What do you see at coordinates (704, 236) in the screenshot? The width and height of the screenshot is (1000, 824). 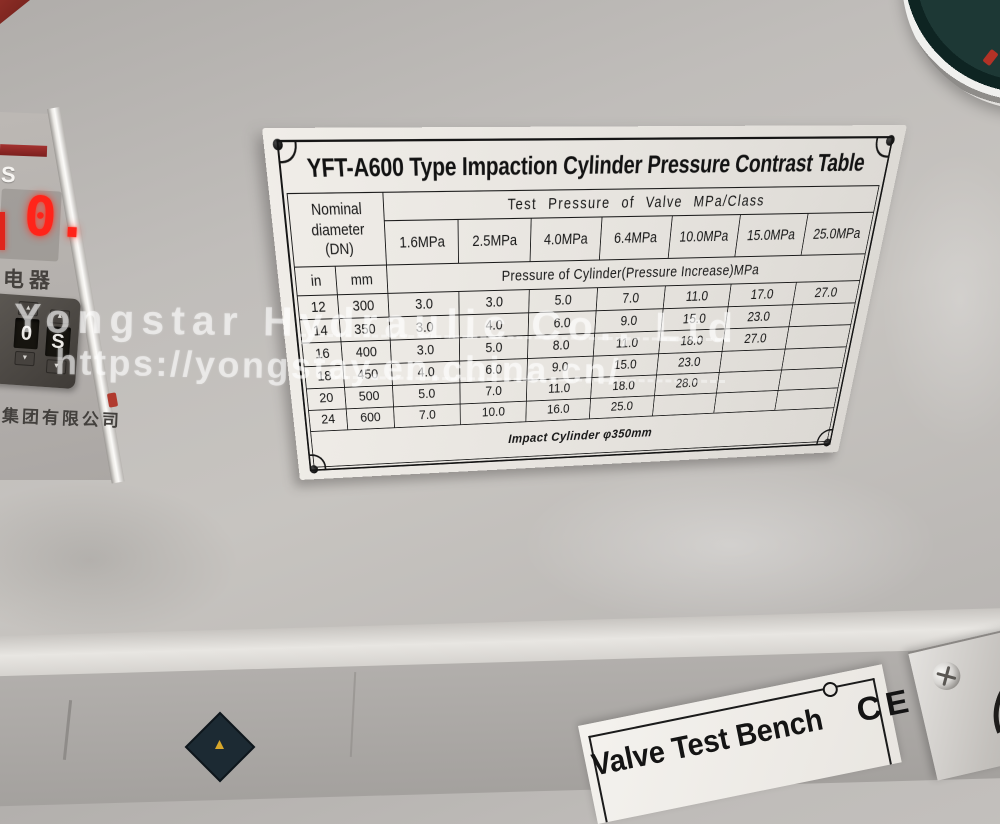 I see `table-header-cell: 10.0MPa` at bounding box center [704, 236].